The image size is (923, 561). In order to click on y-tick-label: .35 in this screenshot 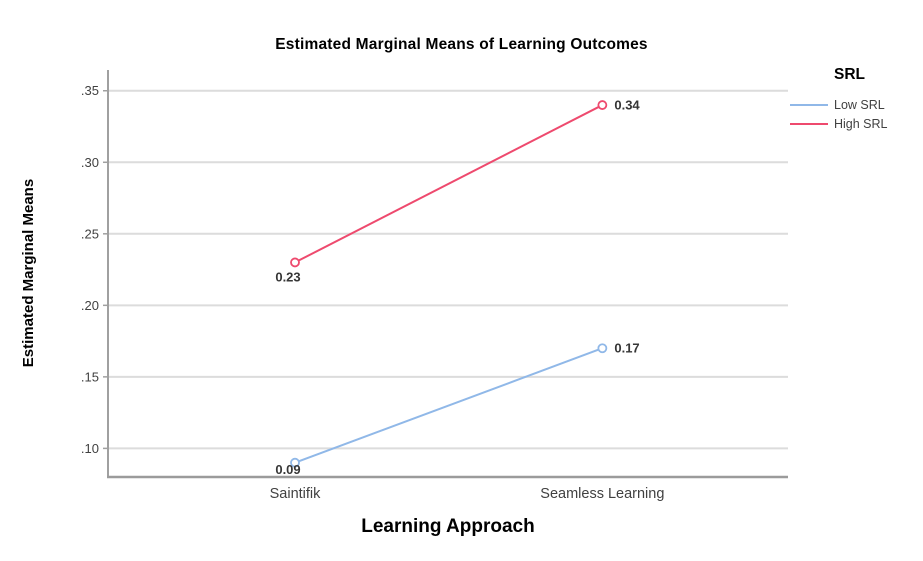, I will do `click(90, 90)`.